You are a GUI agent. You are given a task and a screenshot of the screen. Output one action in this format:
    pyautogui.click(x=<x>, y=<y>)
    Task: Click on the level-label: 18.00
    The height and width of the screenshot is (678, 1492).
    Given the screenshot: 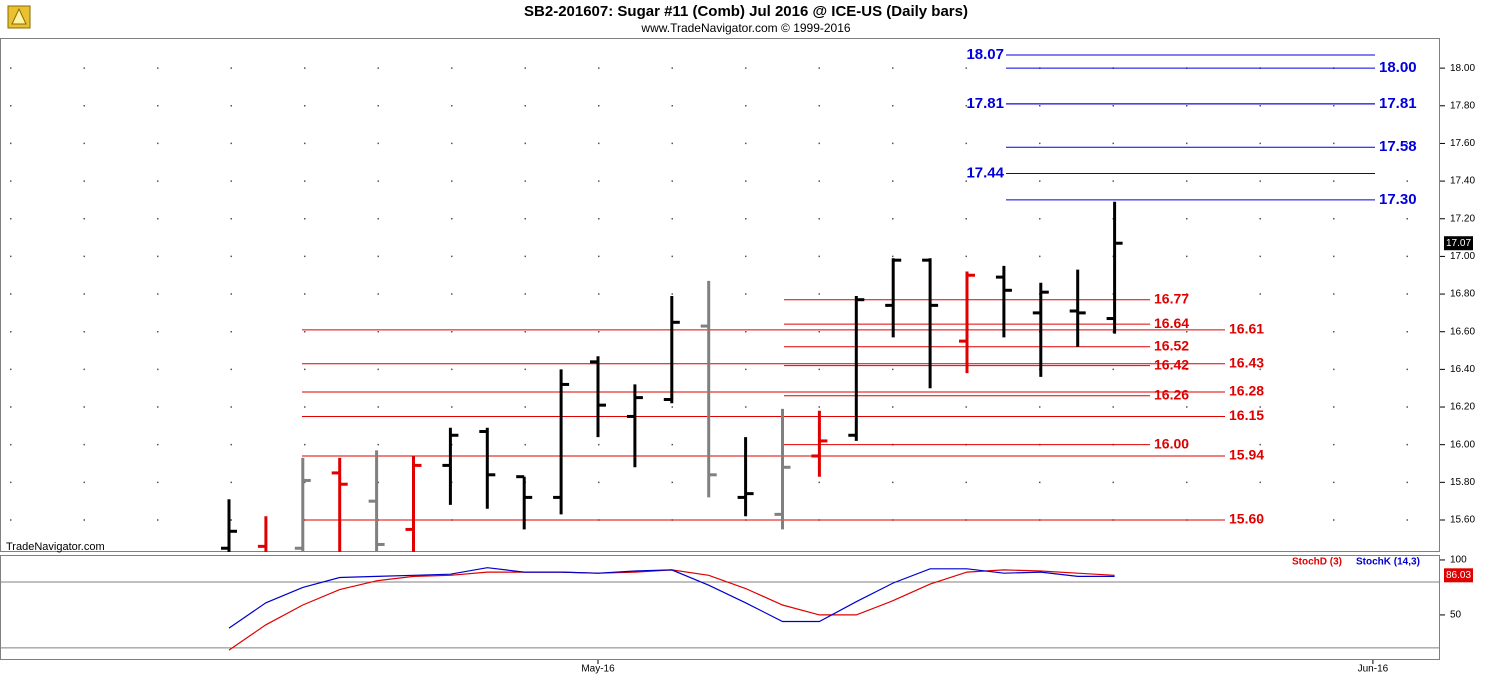 What is the action you would take?
    pyautogui.click(x=1398, y=67)
    